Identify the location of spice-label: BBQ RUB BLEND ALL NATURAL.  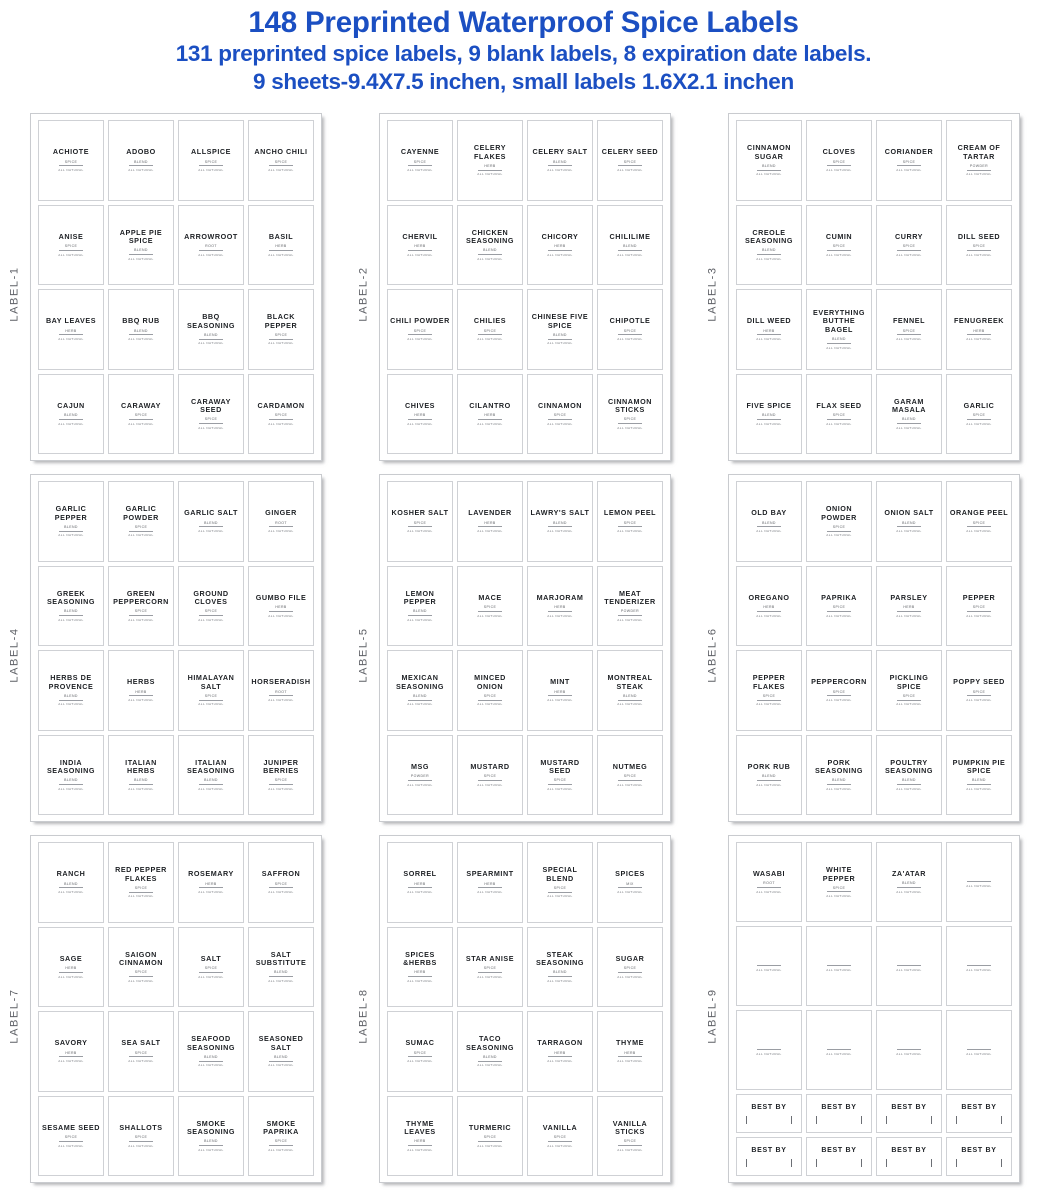
(141, 329).